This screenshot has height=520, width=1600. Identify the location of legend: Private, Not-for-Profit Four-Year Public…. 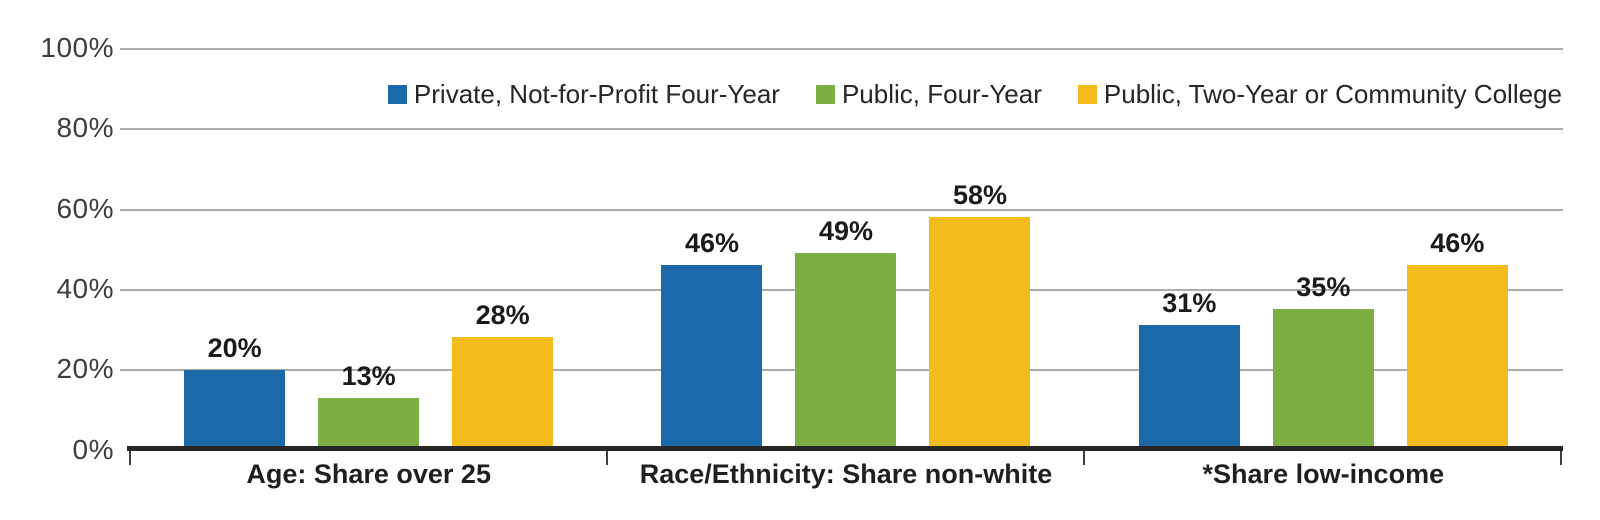
(974, 94).